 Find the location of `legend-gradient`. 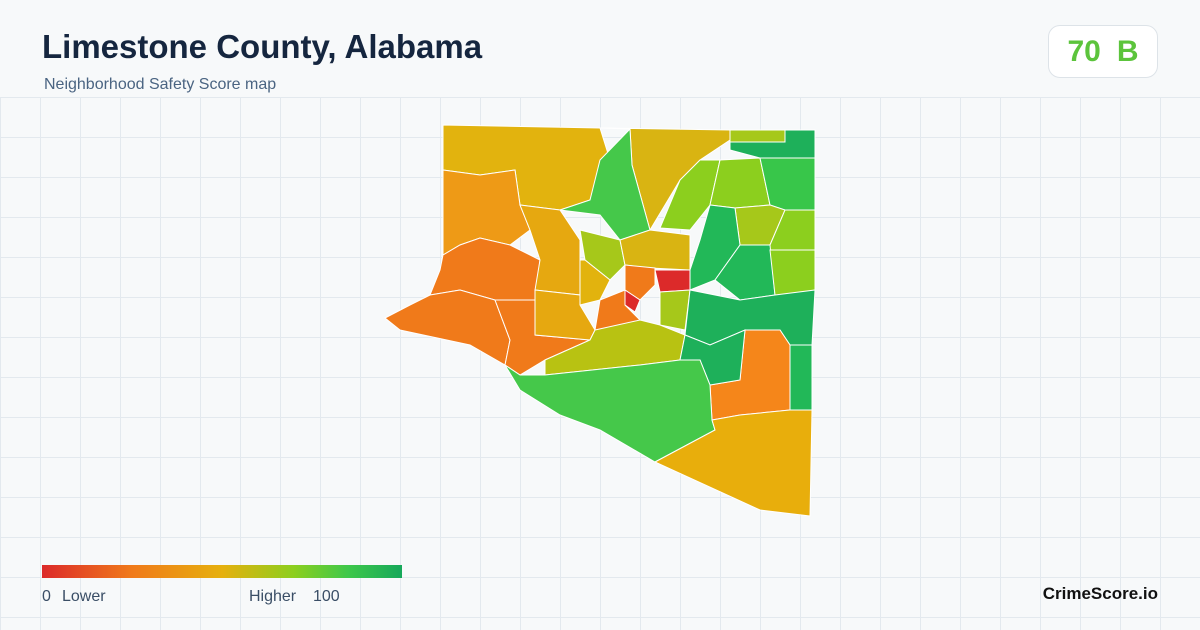

legend-gradient is located at coordinates (222, 571).